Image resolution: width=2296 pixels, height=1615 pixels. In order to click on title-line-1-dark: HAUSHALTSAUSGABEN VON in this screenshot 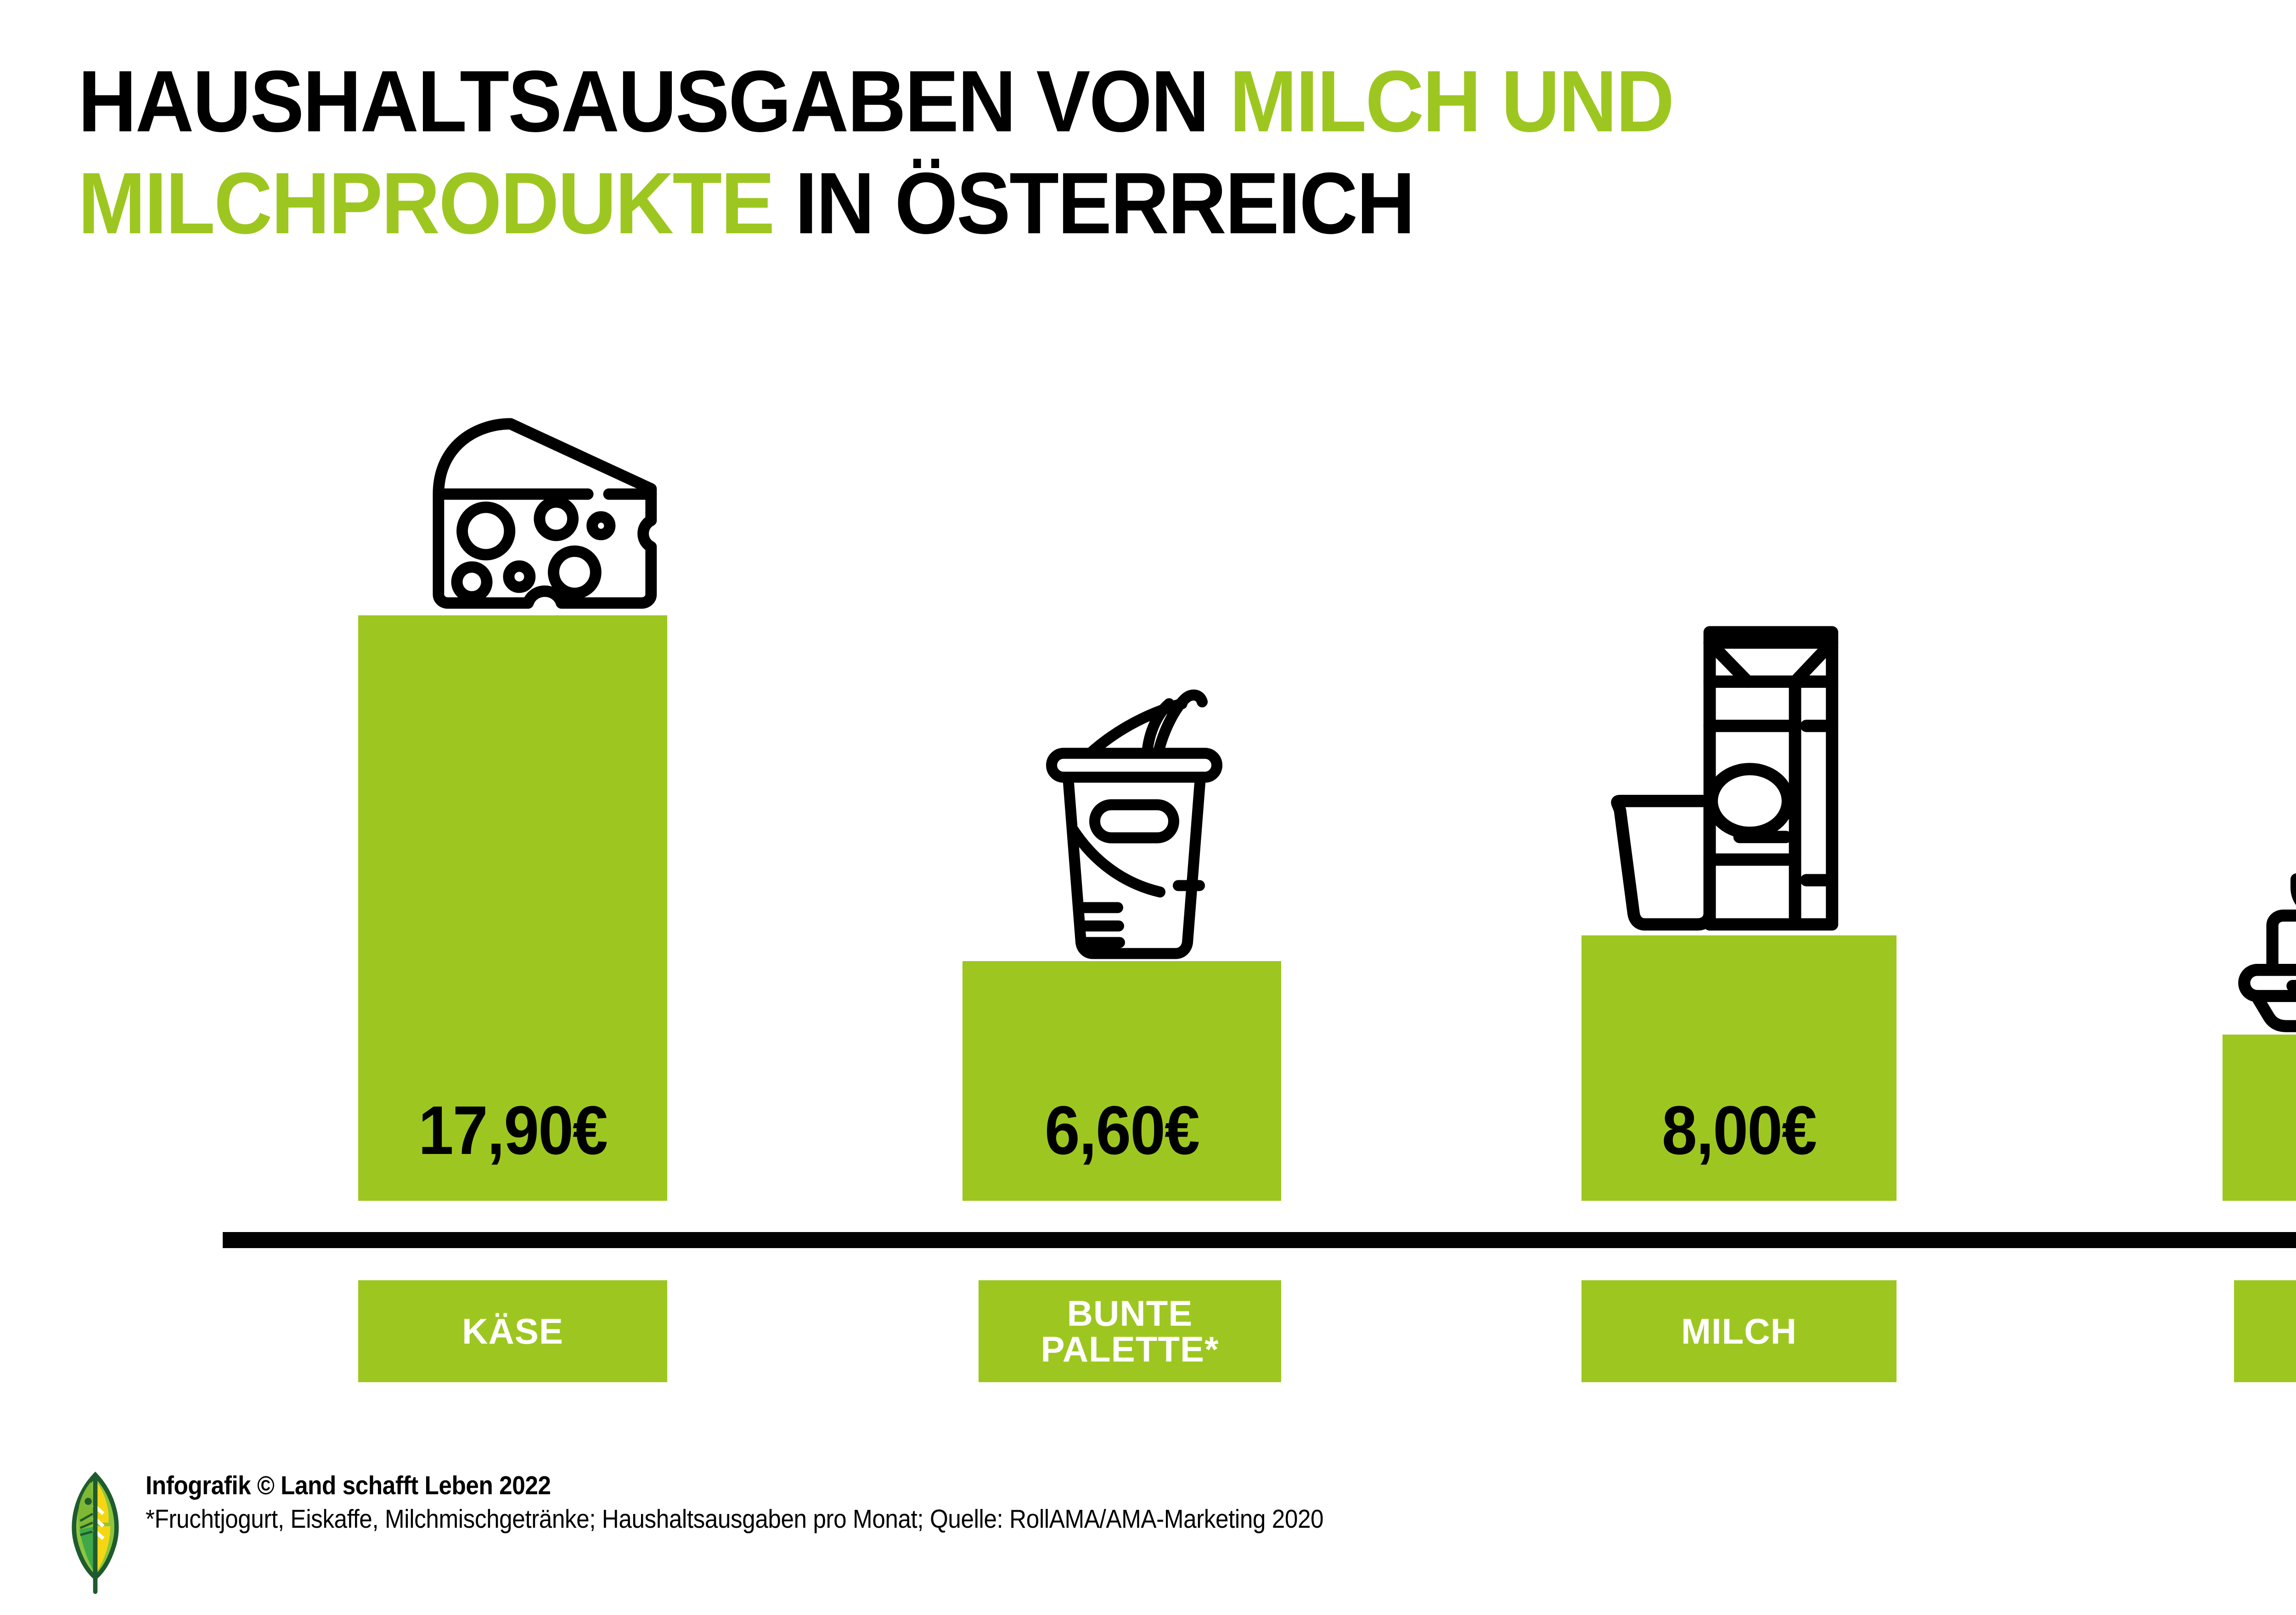, I will do `click(654, 102)`.